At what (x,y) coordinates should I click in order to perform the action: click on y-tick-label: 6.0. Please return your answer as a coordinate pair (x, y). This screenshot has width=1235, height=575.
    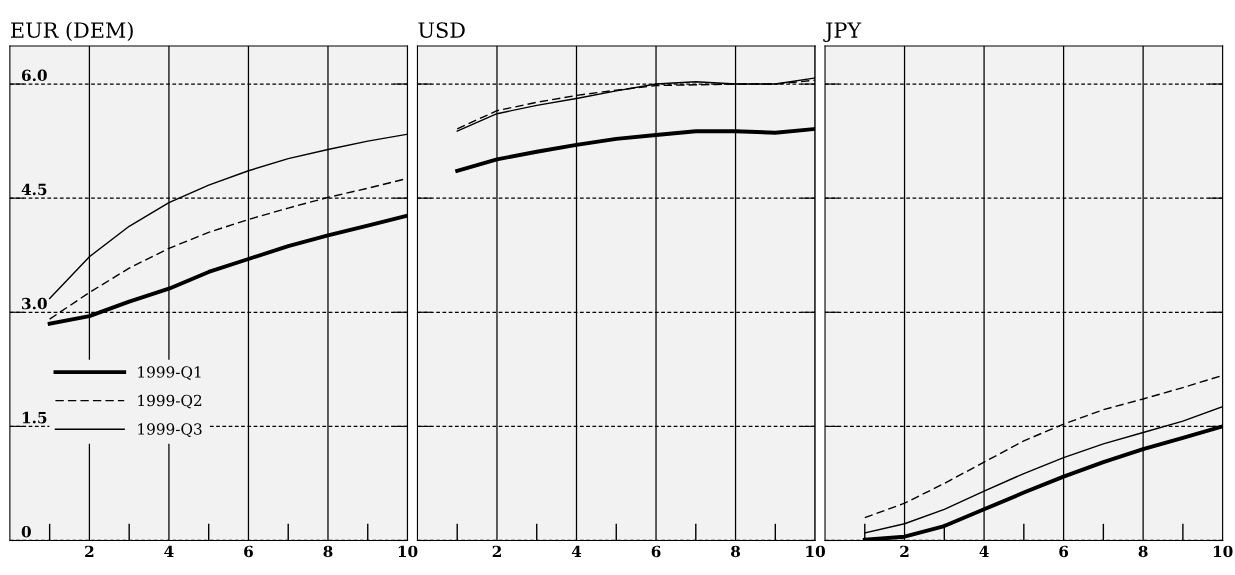
    Looking at the image, I should click on (34, 75).